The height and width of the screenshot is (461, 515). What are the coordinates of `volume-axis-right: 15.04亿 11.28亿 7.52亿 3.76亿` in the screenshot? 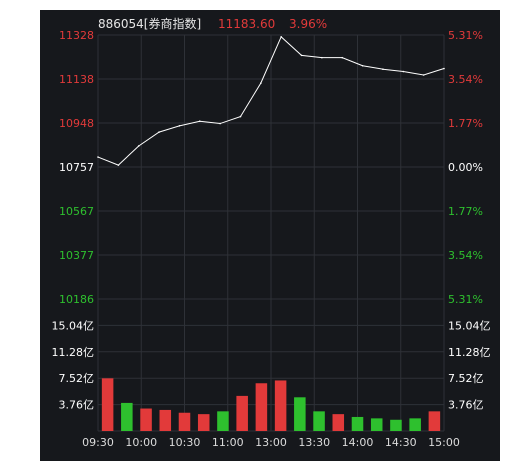 It's located at (469, 365).